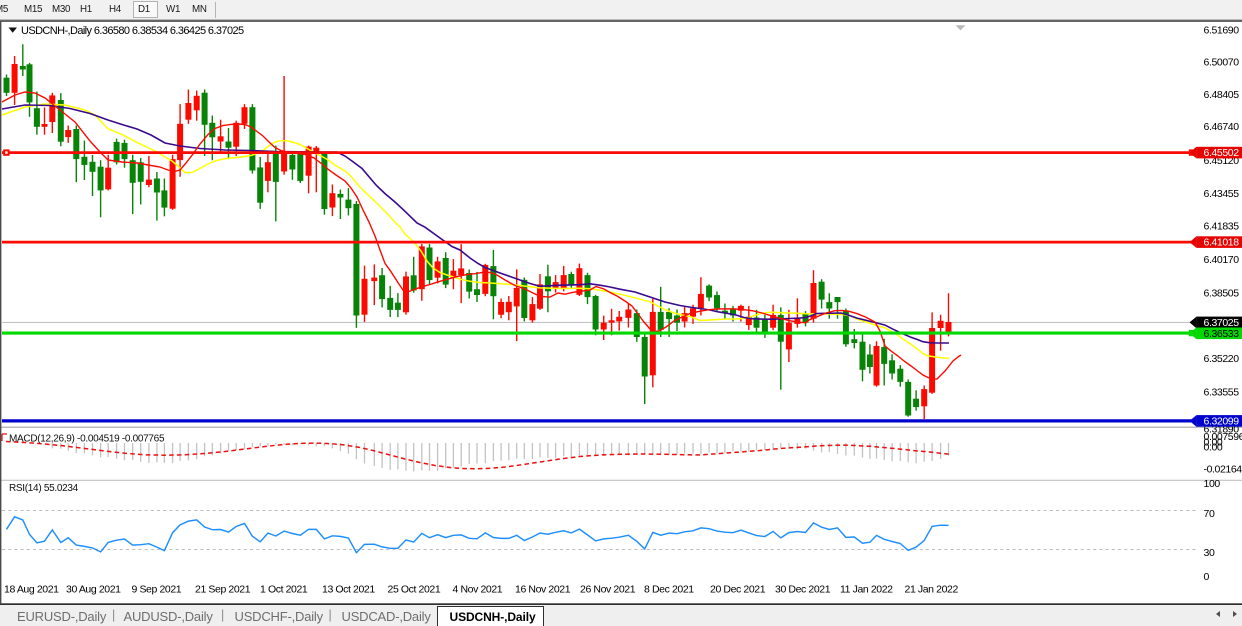 The image size is (1242, 626). What do you see at coordinates (1222, 260) in the screenshot?
I see `svg-text: 6.40170` at bounding box center [1222, 260].